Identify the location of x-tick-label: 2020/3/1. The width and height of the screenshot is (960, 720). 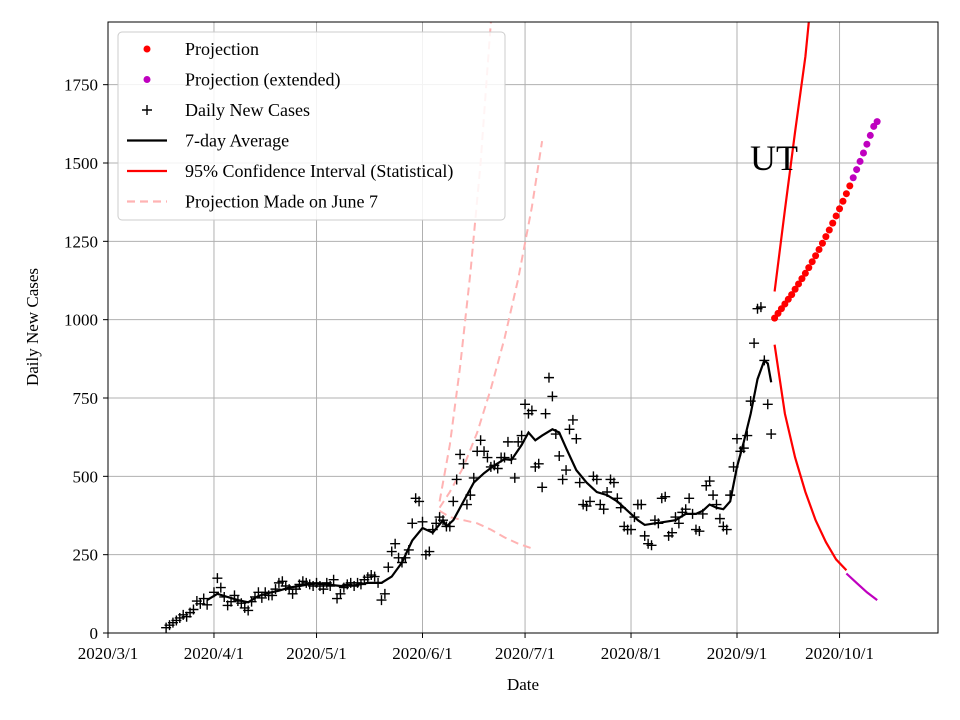
(108, 653).